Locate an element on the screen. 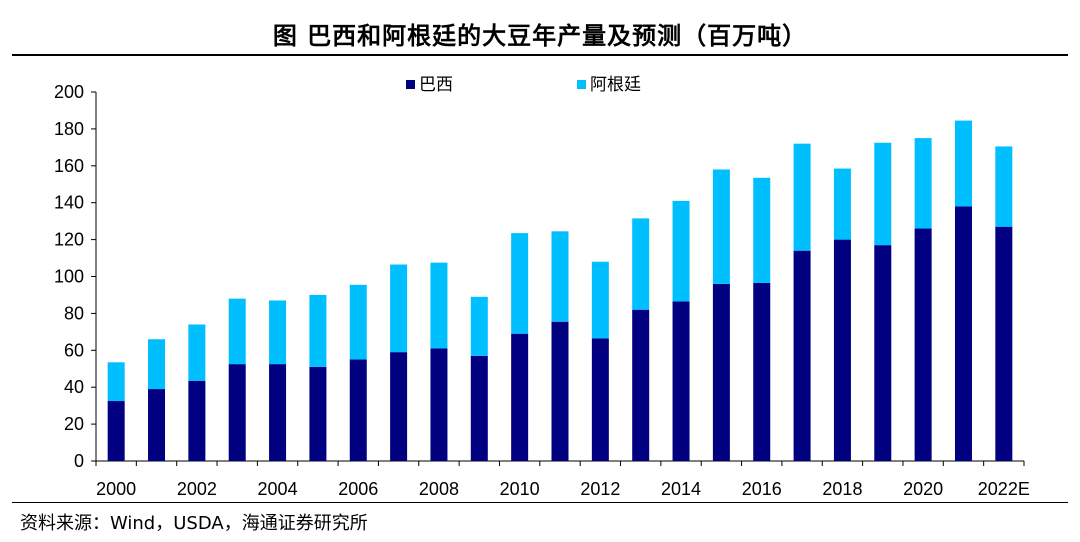  source-note: 资料来源：Wind，USDA，海通证券研究所 is located at coordinates (194, 523).